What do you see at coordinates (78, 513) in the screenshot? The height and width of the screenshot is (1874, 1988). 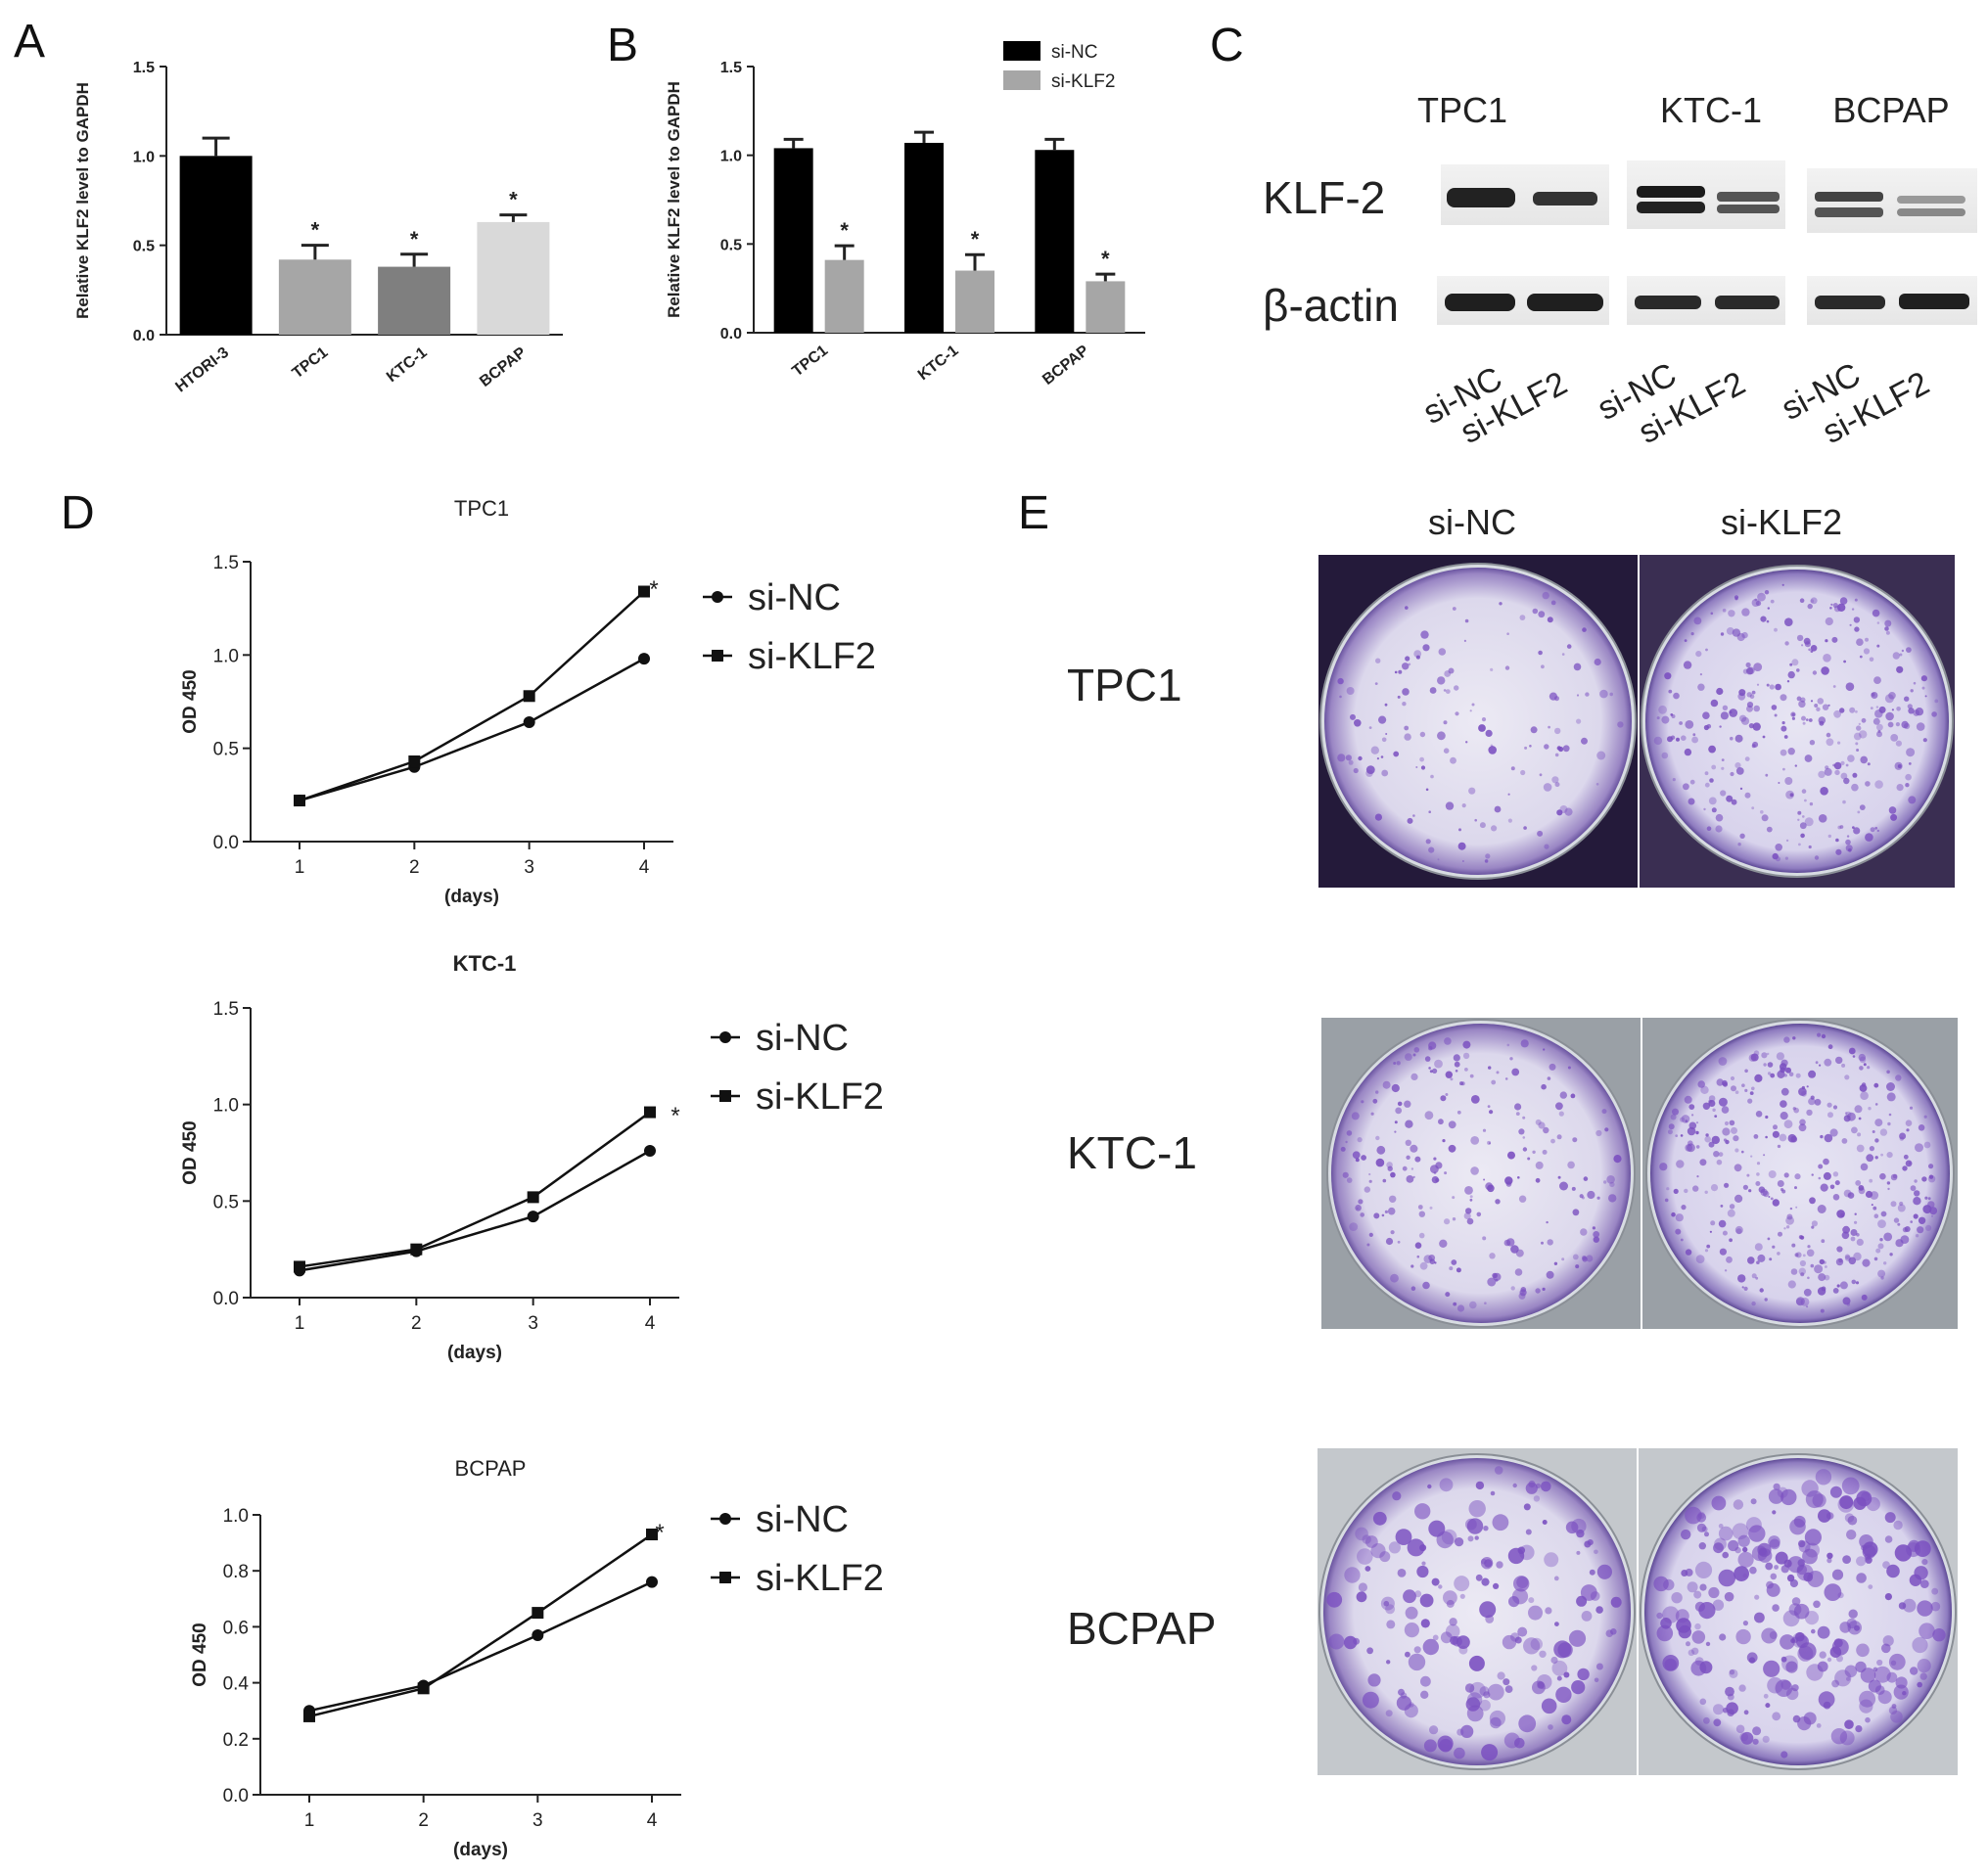 I see `panel-letter-d: D` at bounding box center [78, 513].